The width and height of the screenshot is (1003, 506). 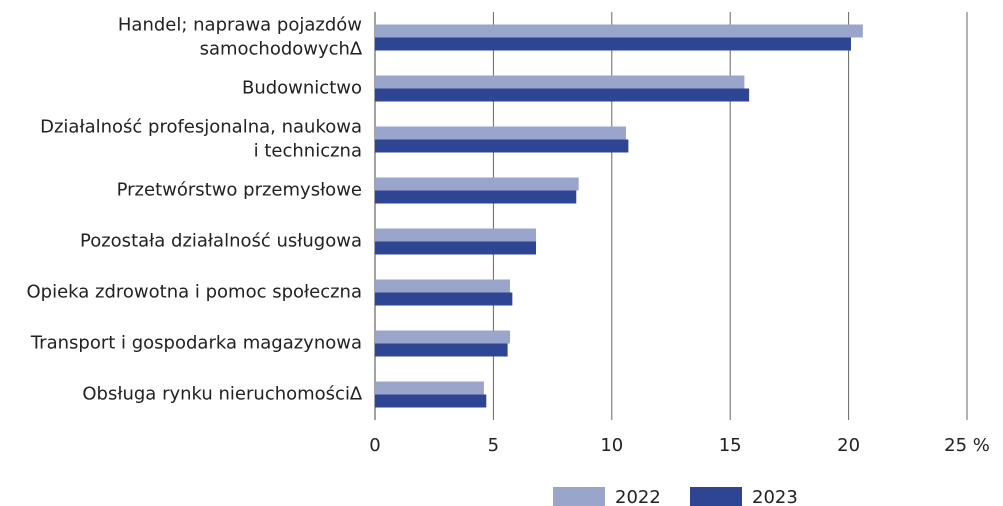 I want to click on legend-label: 2022, so click(x=638, y=496).